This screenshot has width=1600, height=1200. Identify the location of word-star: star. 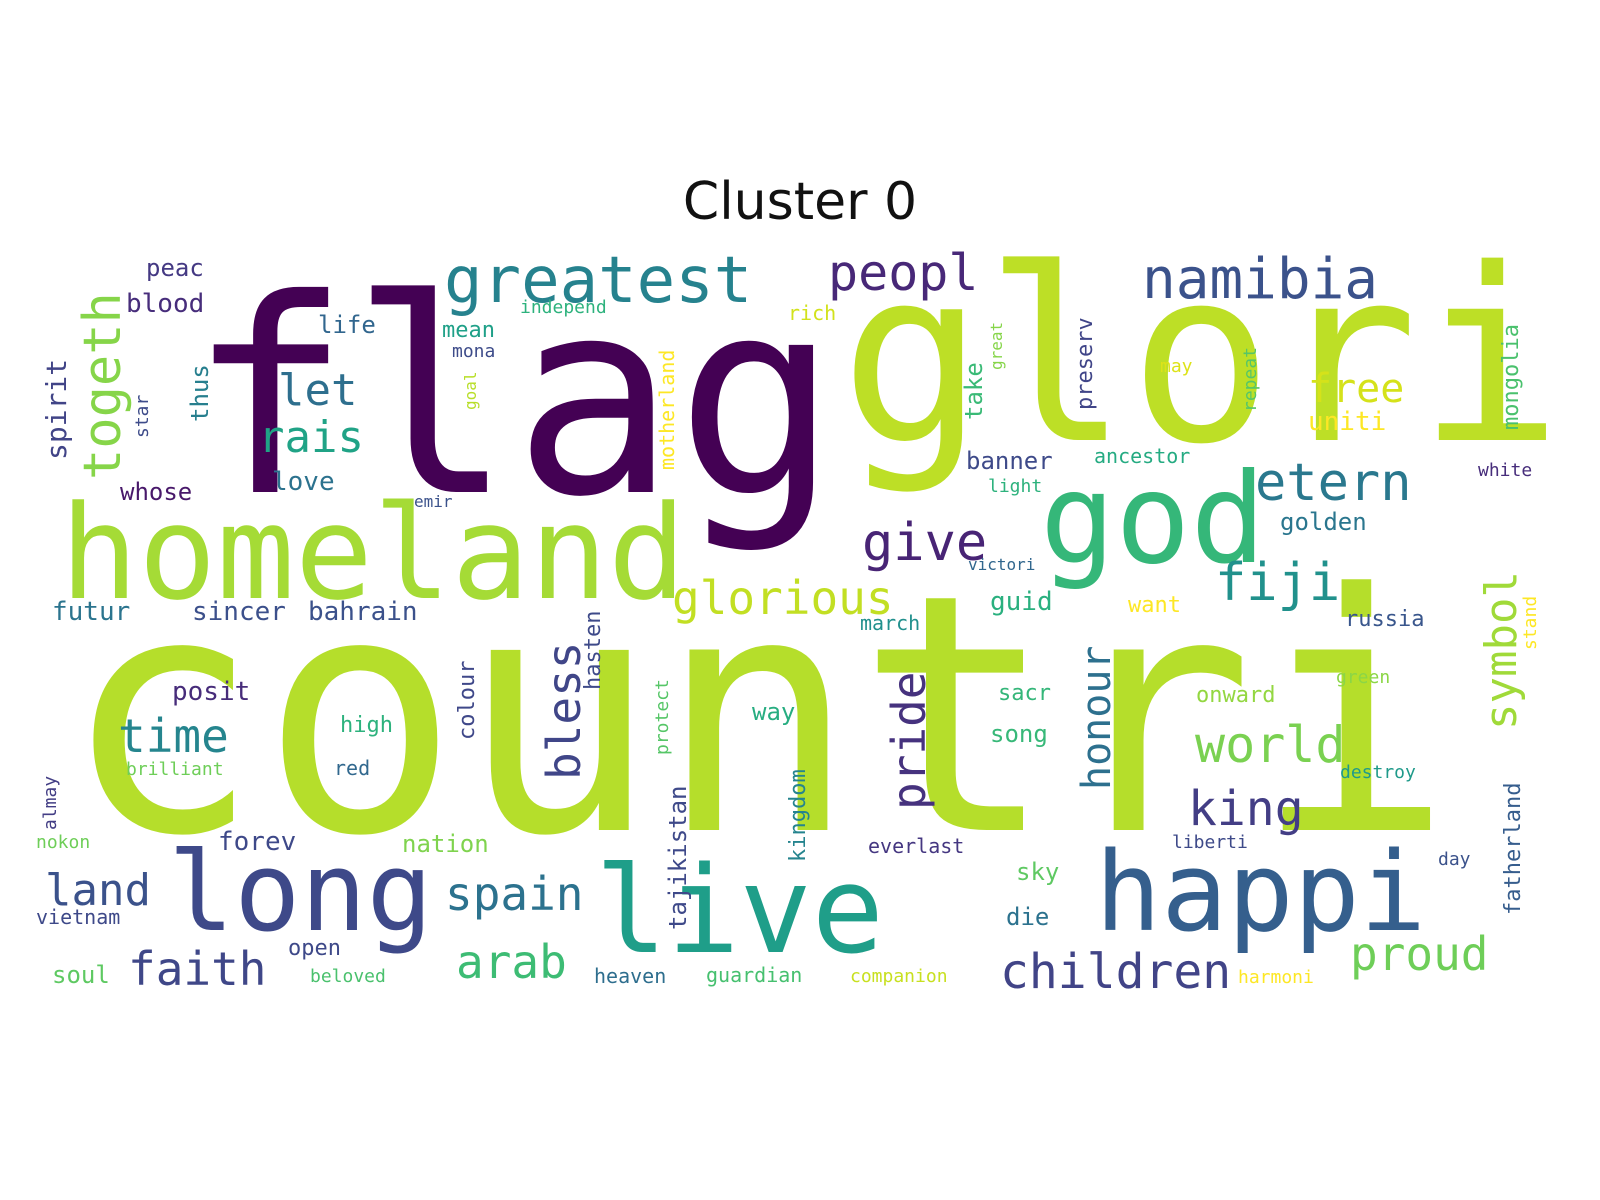
(142, 416).